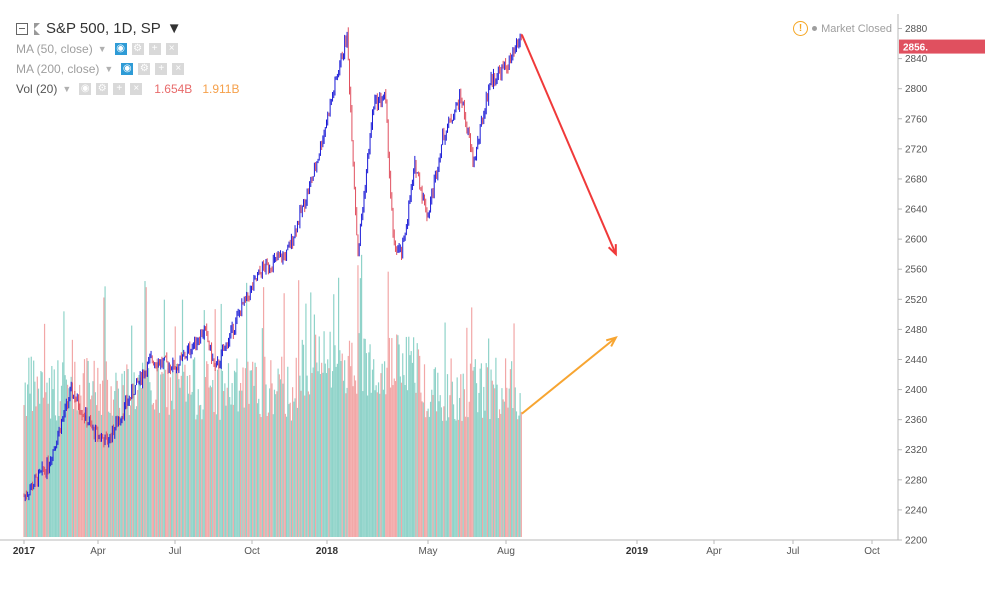  I want to click on y-tick-label: 2240, so click(916, 510).